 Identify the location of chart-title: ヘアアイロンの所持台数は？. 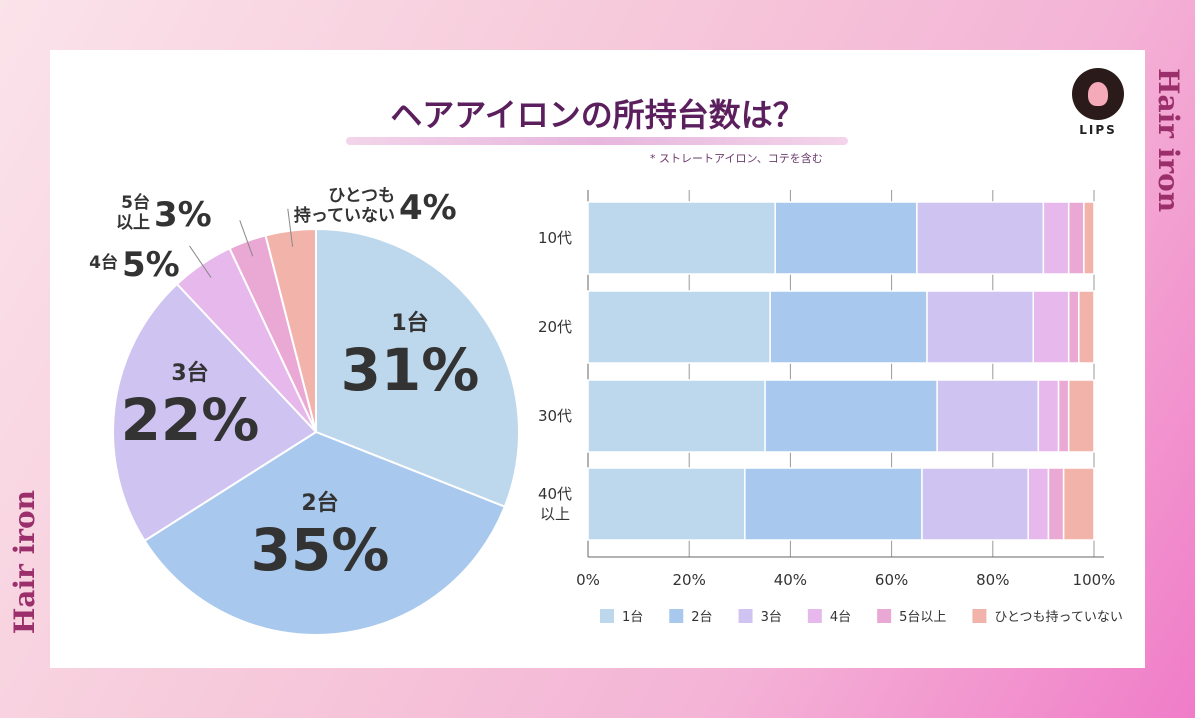
(597, 115).